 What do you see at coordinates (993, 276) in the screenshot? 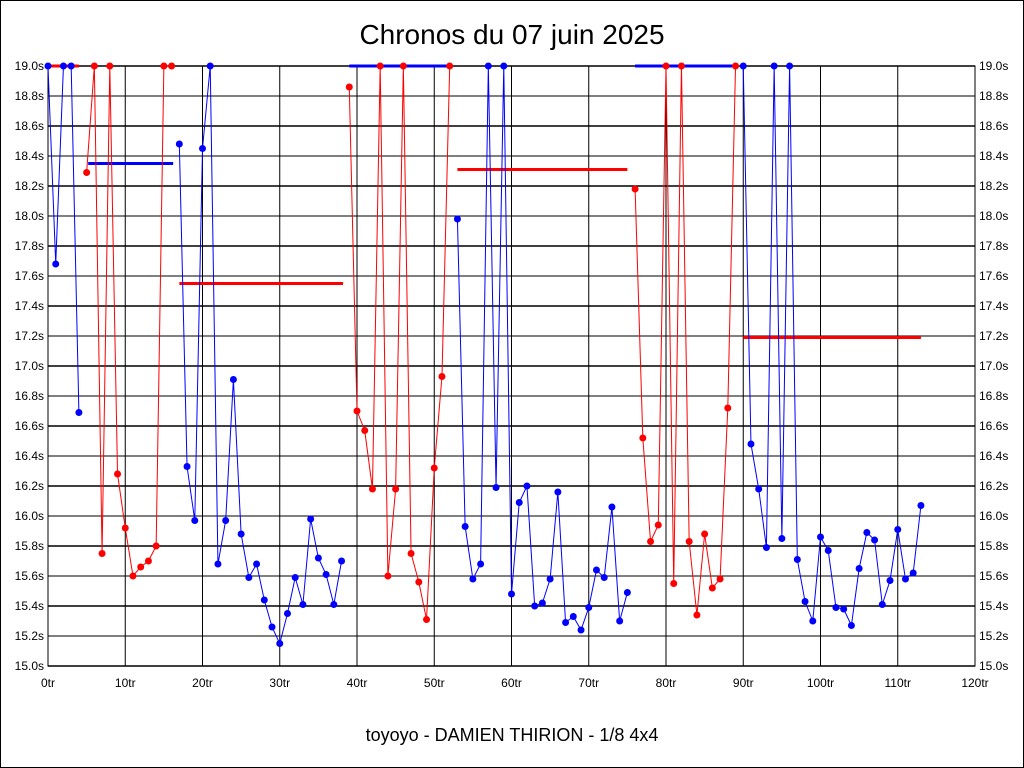
I see `y-tick-label-right: 17.6s` at bounding box center [993, 276].